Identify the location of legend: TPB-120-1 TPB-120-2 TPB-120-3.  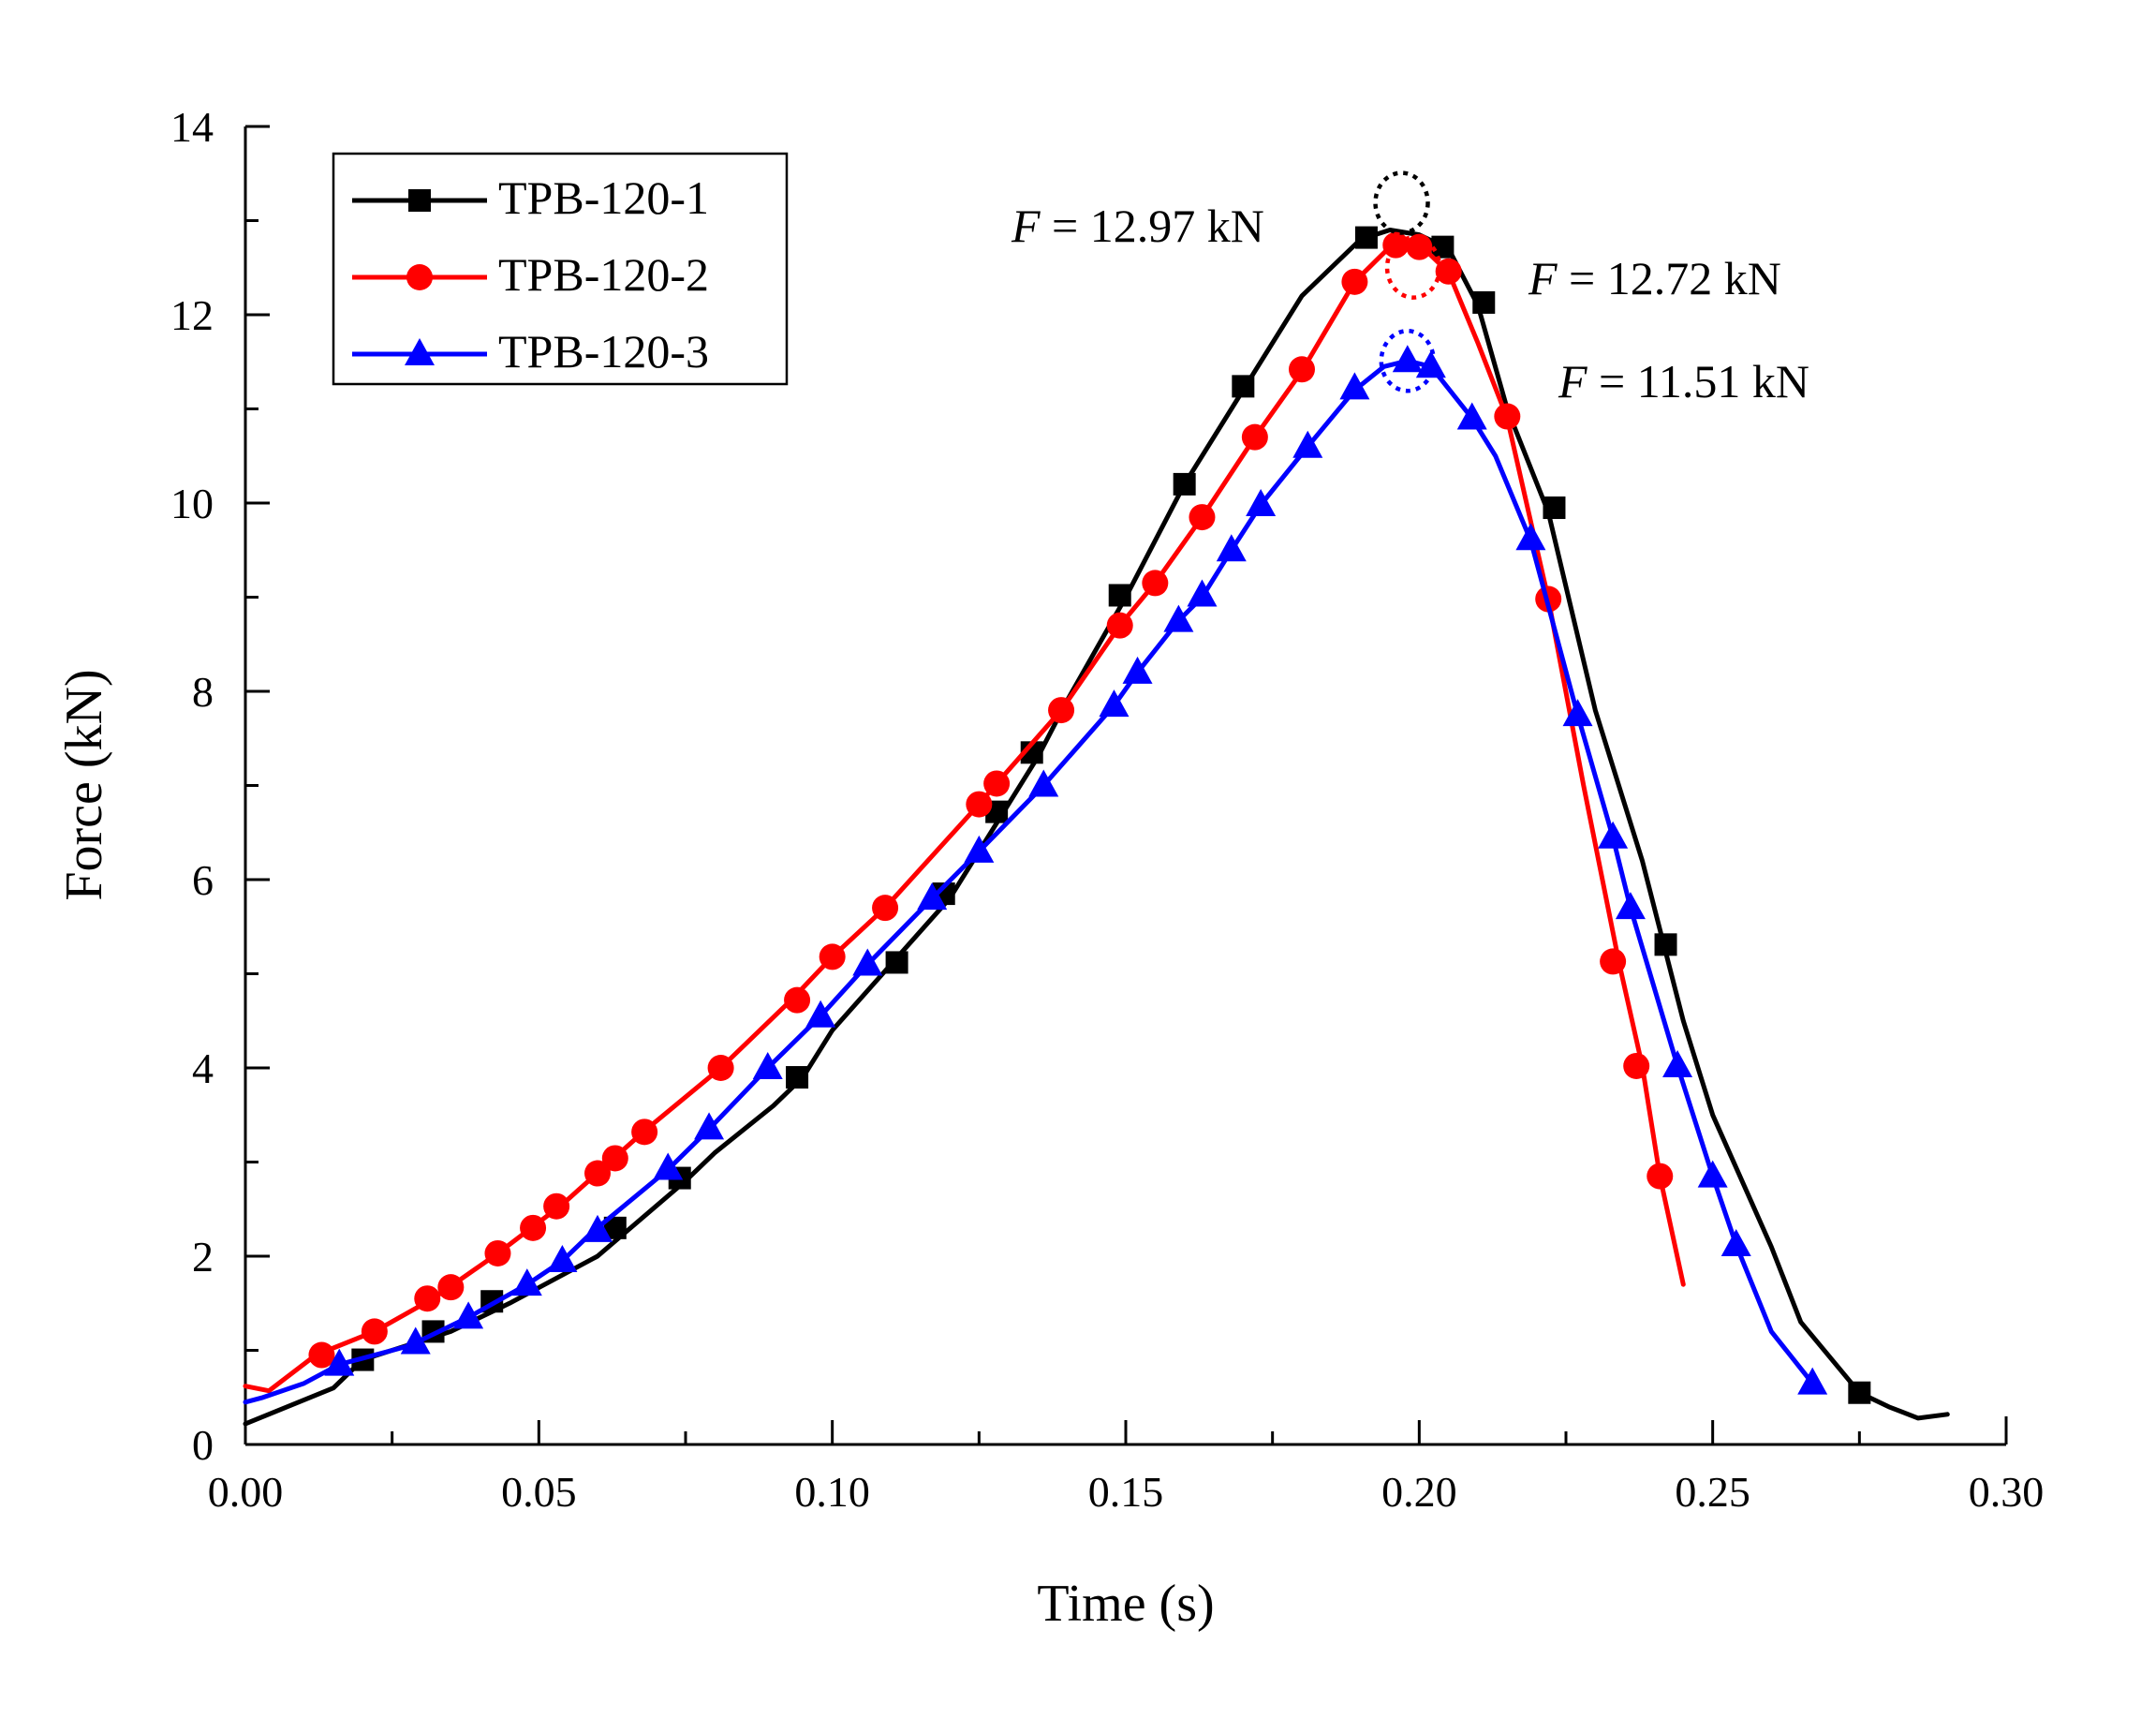
(560, 269).